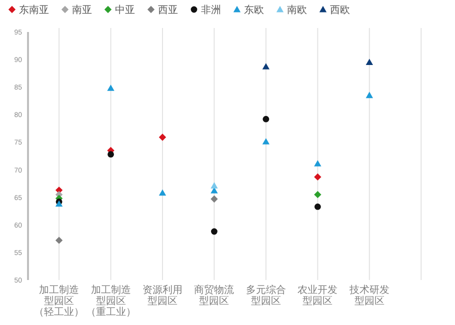 This screenshot has height=325, width=455. Describe the element at coordinates (59, 301) in the screenshot. I see `x-tick-label: 加工制造型园区（轻工业）` at that location.